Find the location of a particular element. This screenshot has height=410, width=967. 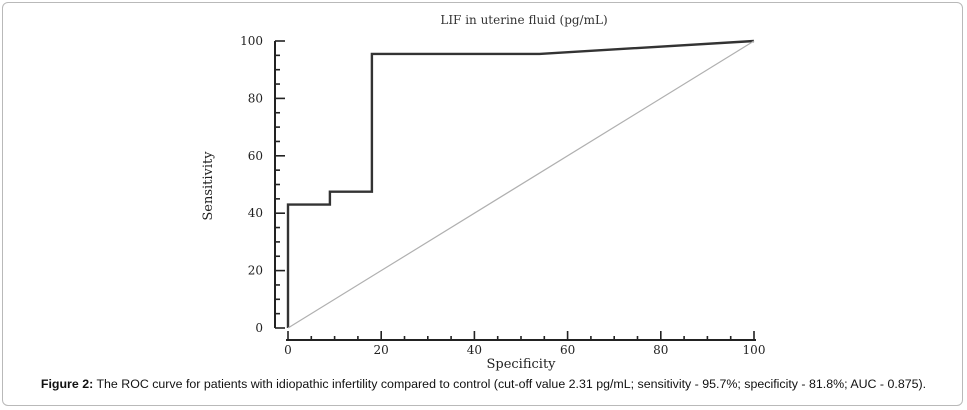

y-tick-label: 80 is located at coordinates (255, 98).